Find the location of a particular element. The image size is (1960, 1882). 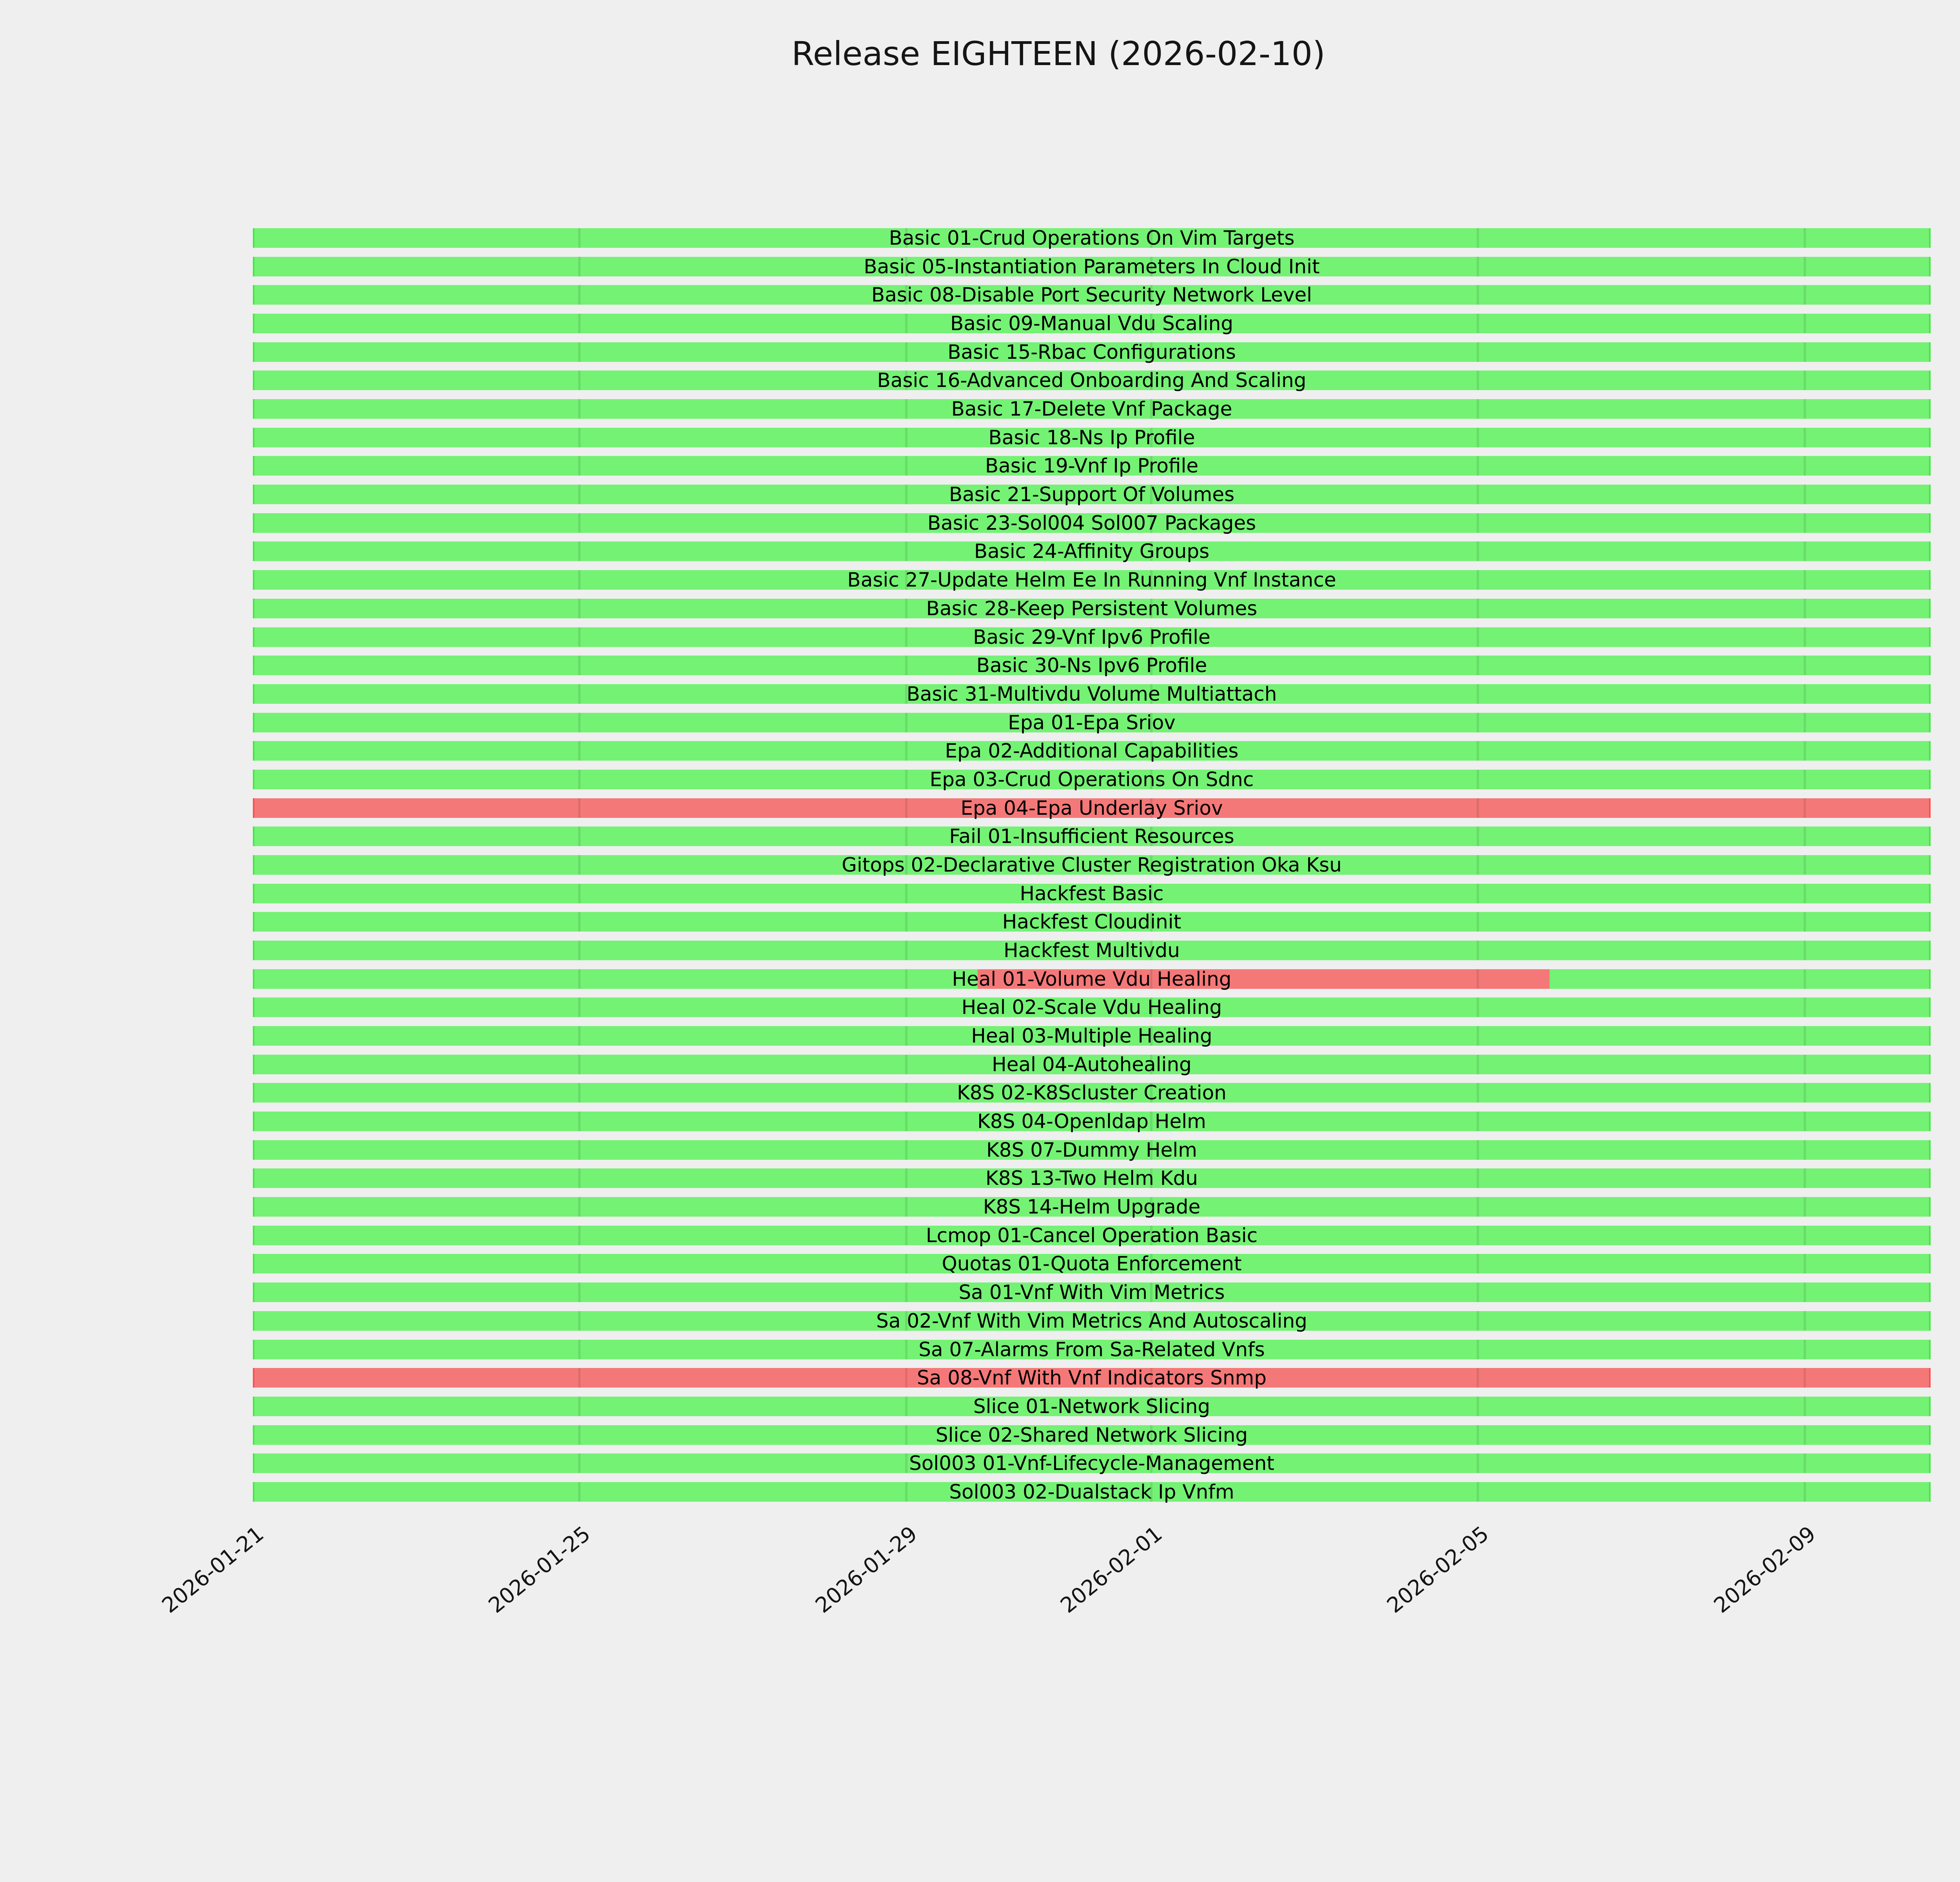

task-label: Basic 21-Support Of Volumes is located at coordinates (1092, 494).